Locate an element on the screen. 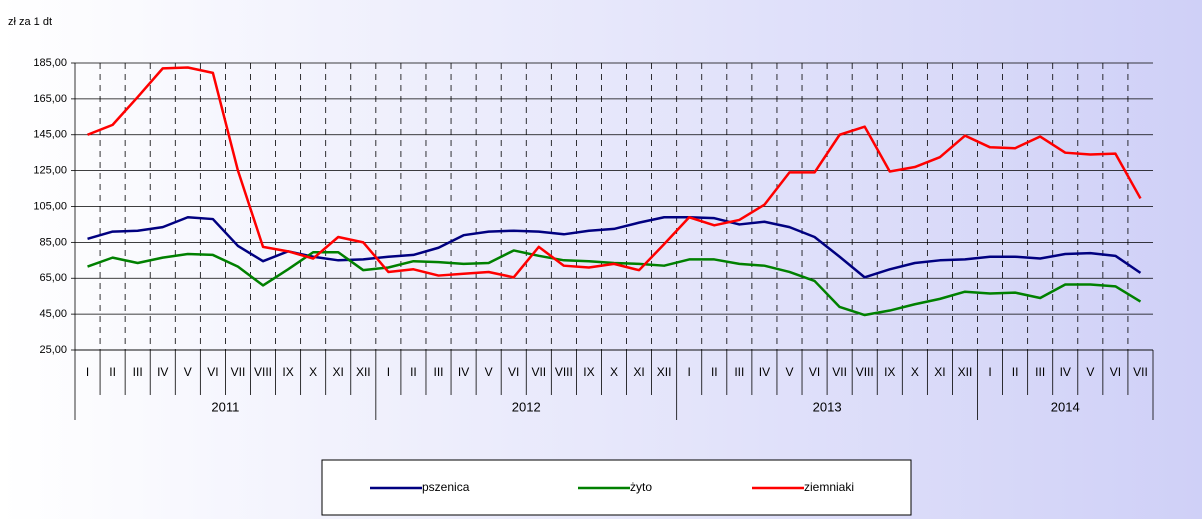 Image resolution: width=1202 pixels, height=519 pixels. y-tick-label: 65,00 is located at coordinates (53, 278).